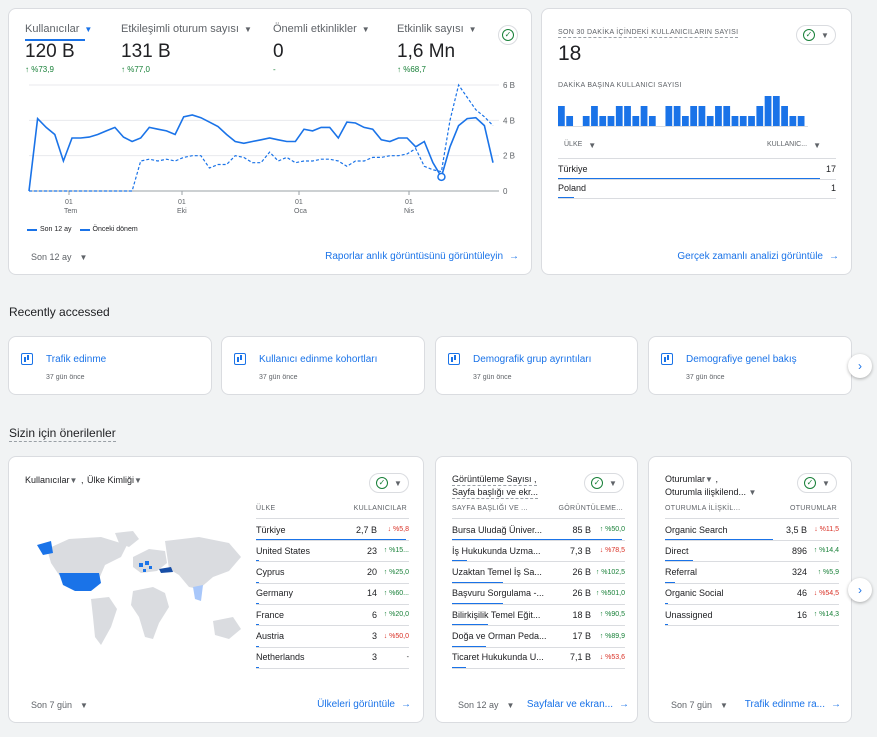 This screenshot has width=877, height=737. Describe the element at coordinates (538, 572) in the screenshot. I see `table-row: Uzaktan Temel İş Sa... 26 B ↑ %102,5` at that location.